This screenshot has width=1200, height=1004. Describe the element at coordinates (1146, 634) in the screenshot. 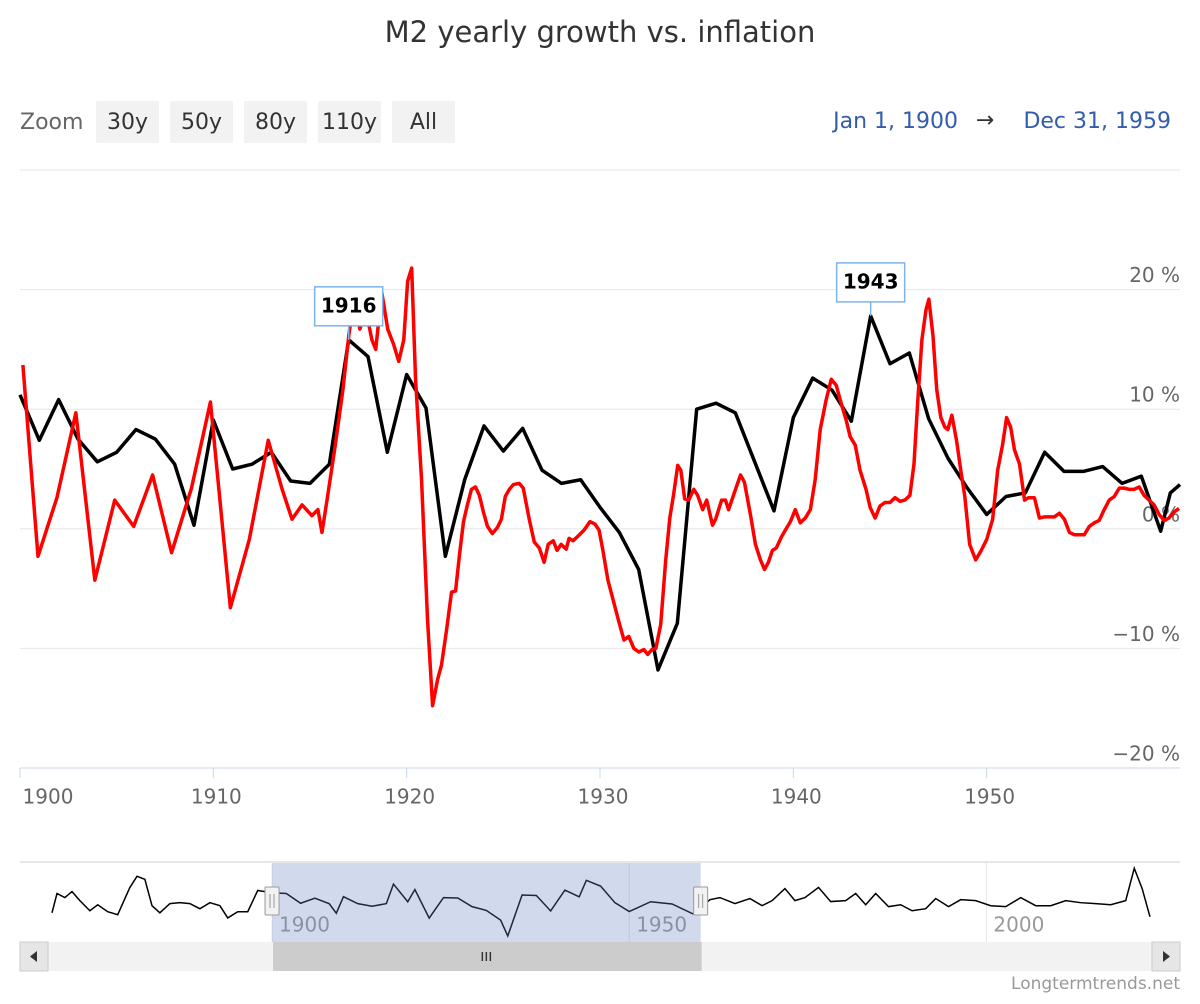

I see `y-tick-label: −10 %` at that location.